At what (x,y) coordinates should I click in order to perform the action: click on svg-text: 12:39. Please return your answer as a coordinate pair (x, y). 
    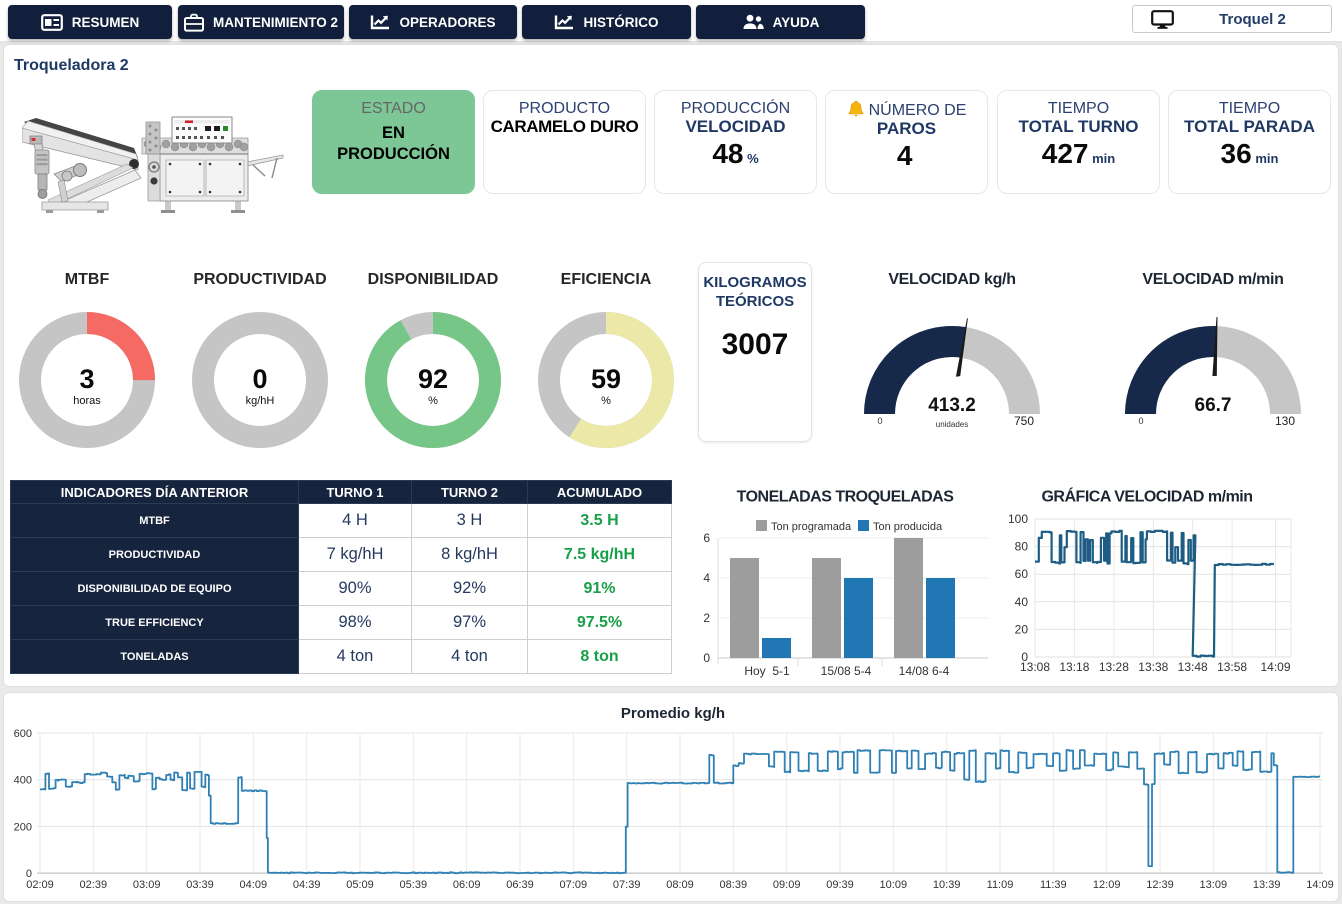
    Looking at the image, I should click on (1160, 885).